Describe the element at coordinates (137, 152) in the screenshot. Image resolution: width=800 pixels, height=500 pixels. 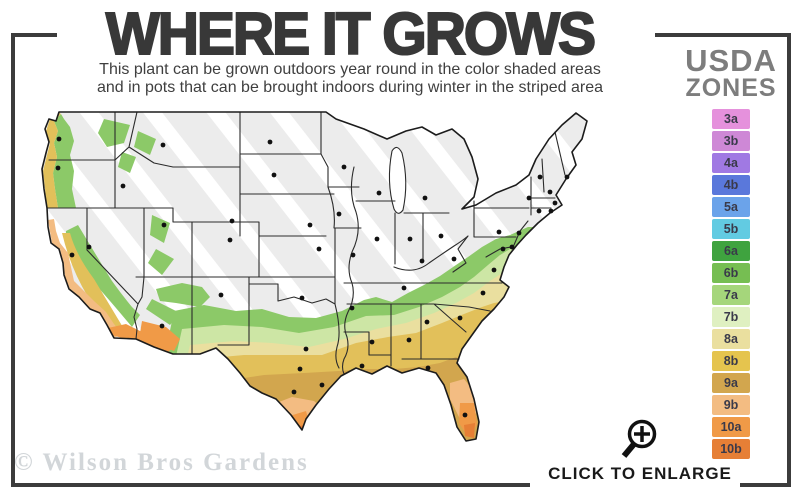
I see `zone-id-panhandle-green` at that location.